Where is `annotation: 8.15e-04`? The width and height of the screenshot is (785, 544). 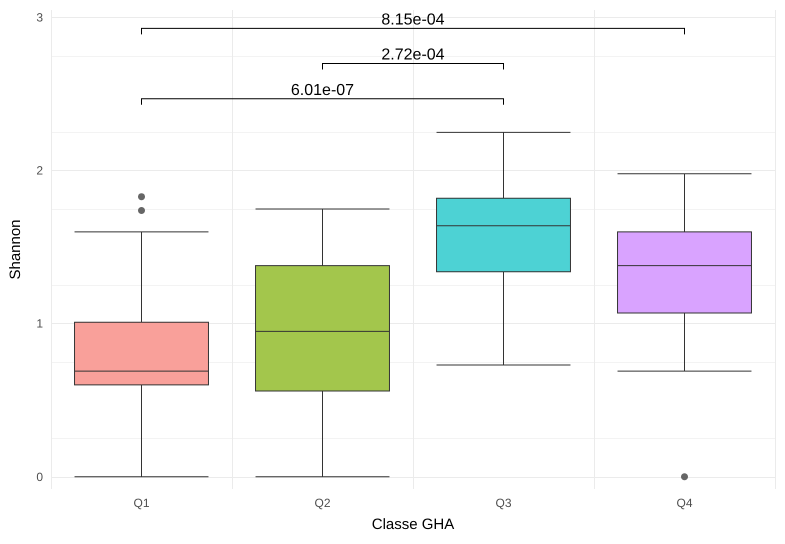 annotation: 8.15e-04 is located at coordinates (413, 19).